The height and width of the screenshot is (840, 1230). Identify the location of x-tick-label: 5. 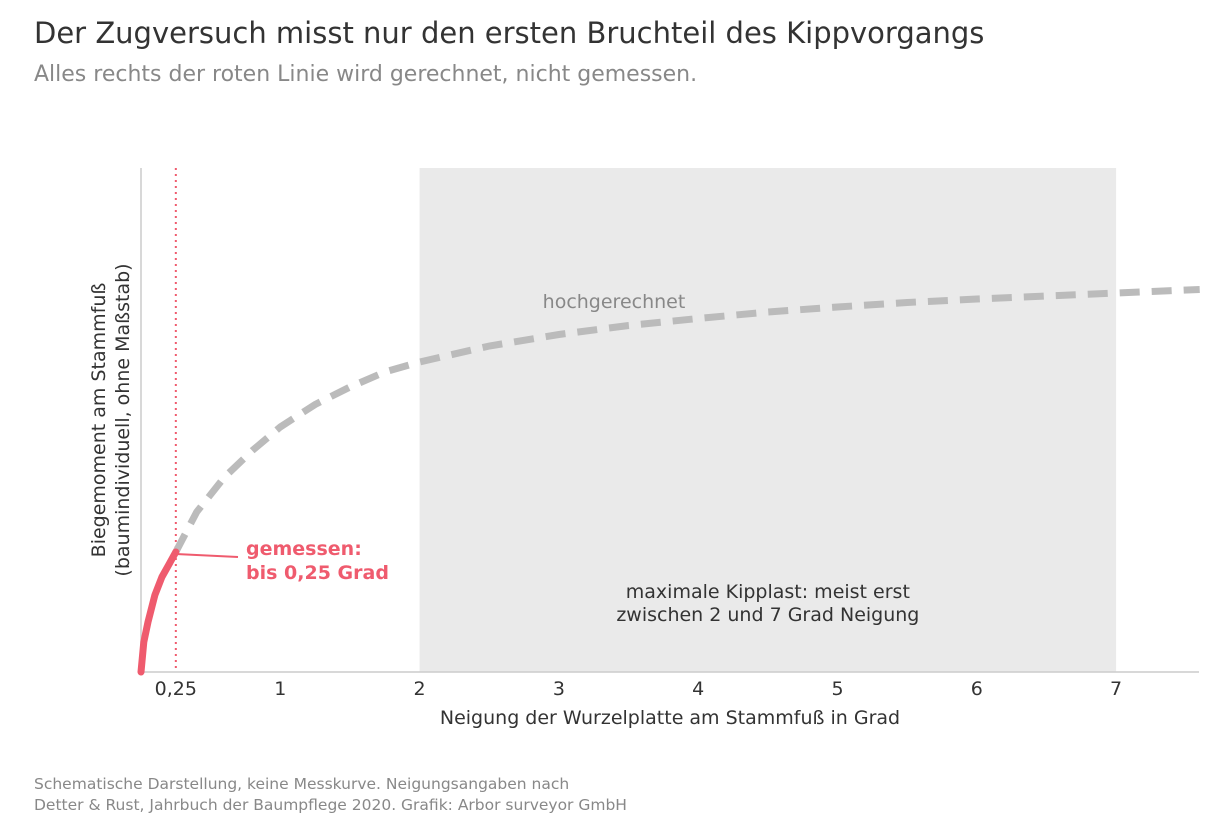
(837, 689).